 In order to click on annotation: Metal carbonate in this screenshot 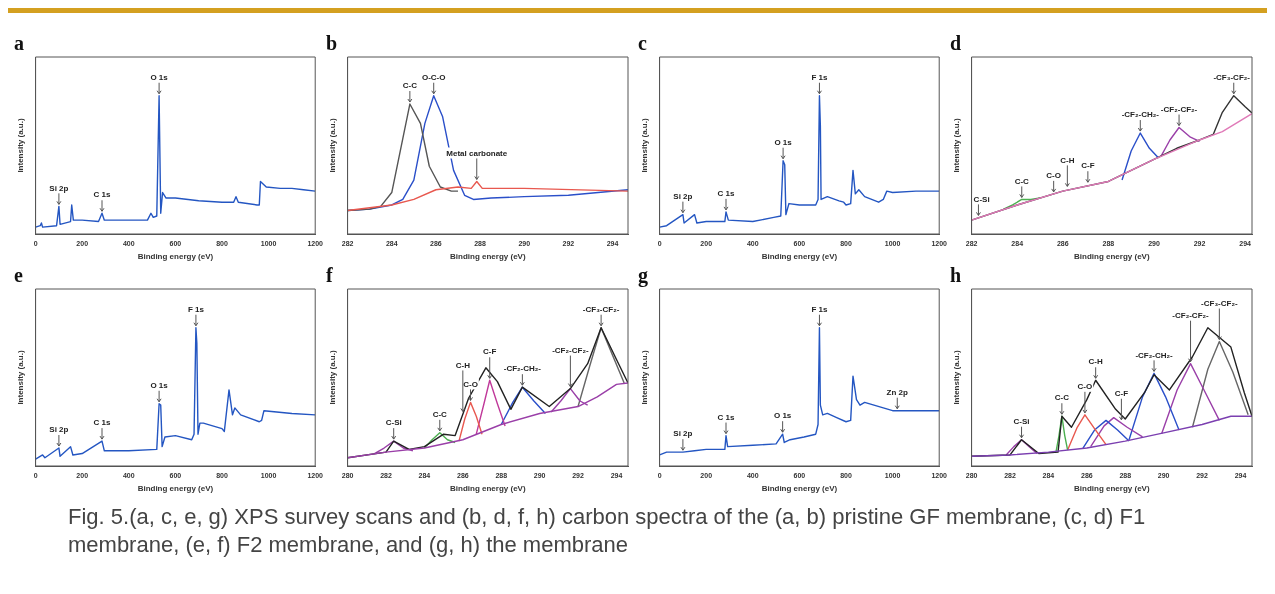, I will do `click(477, 153)`.